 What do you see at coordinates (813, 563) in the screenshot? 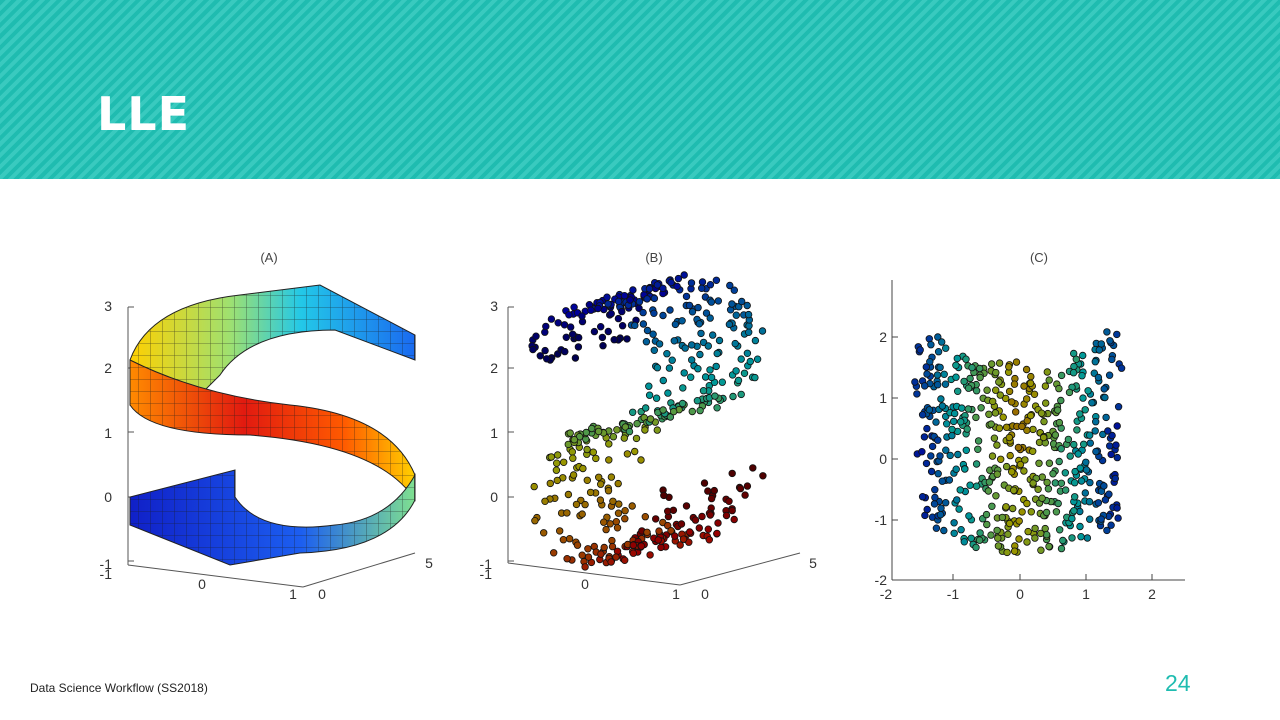
I see `z-tick: 5` at bounding box center [813, 563].